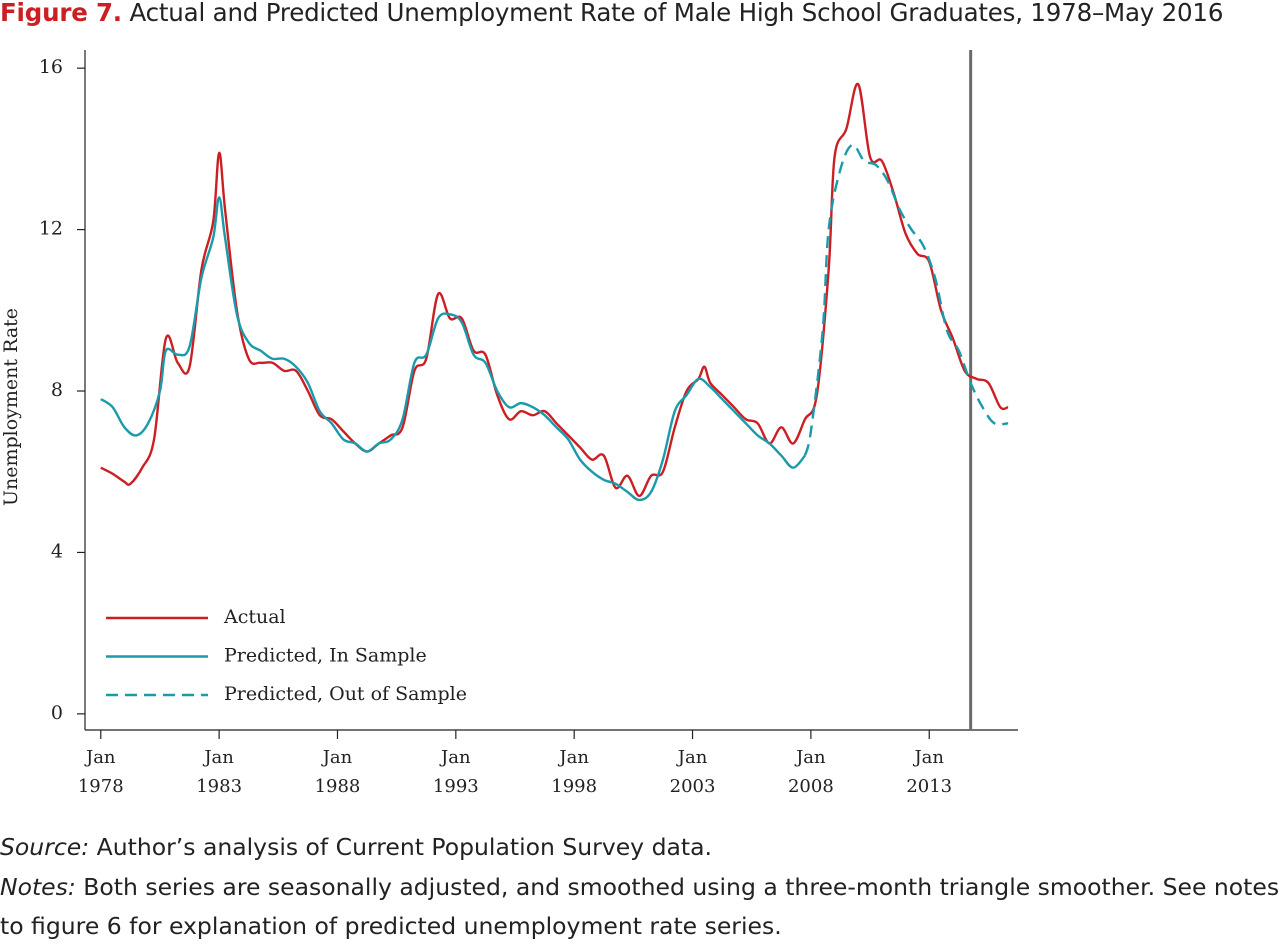  Describe the element at coordinates (100, 772) in the screenshot. I see `x-tick-label: Jan 1978` at that location.